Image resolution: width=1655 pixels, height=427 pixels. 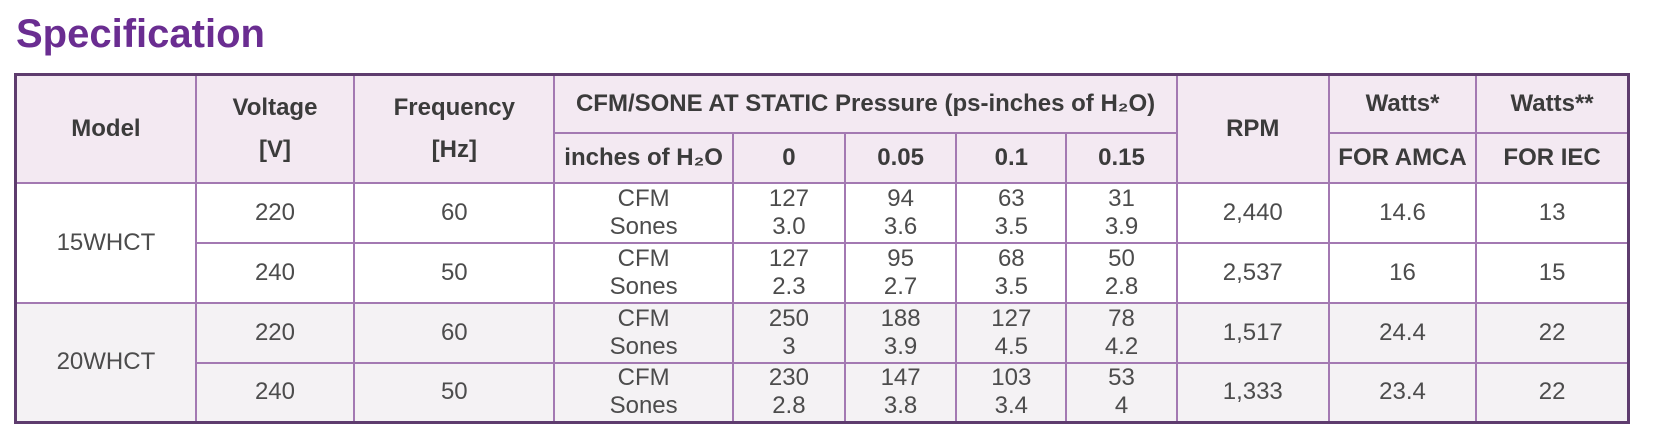 What do you see at coordinates (900, 272) in the screenshot?
I see `cfm-sone-cell-005: 95 2.7` at bounding box center [900, 272].